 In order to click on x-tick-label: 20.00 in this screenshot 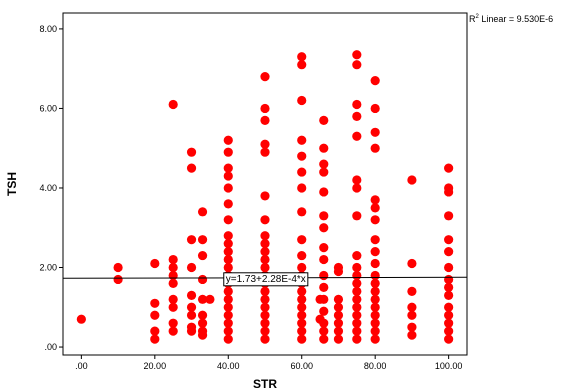, I will do `click(155, 366)`.